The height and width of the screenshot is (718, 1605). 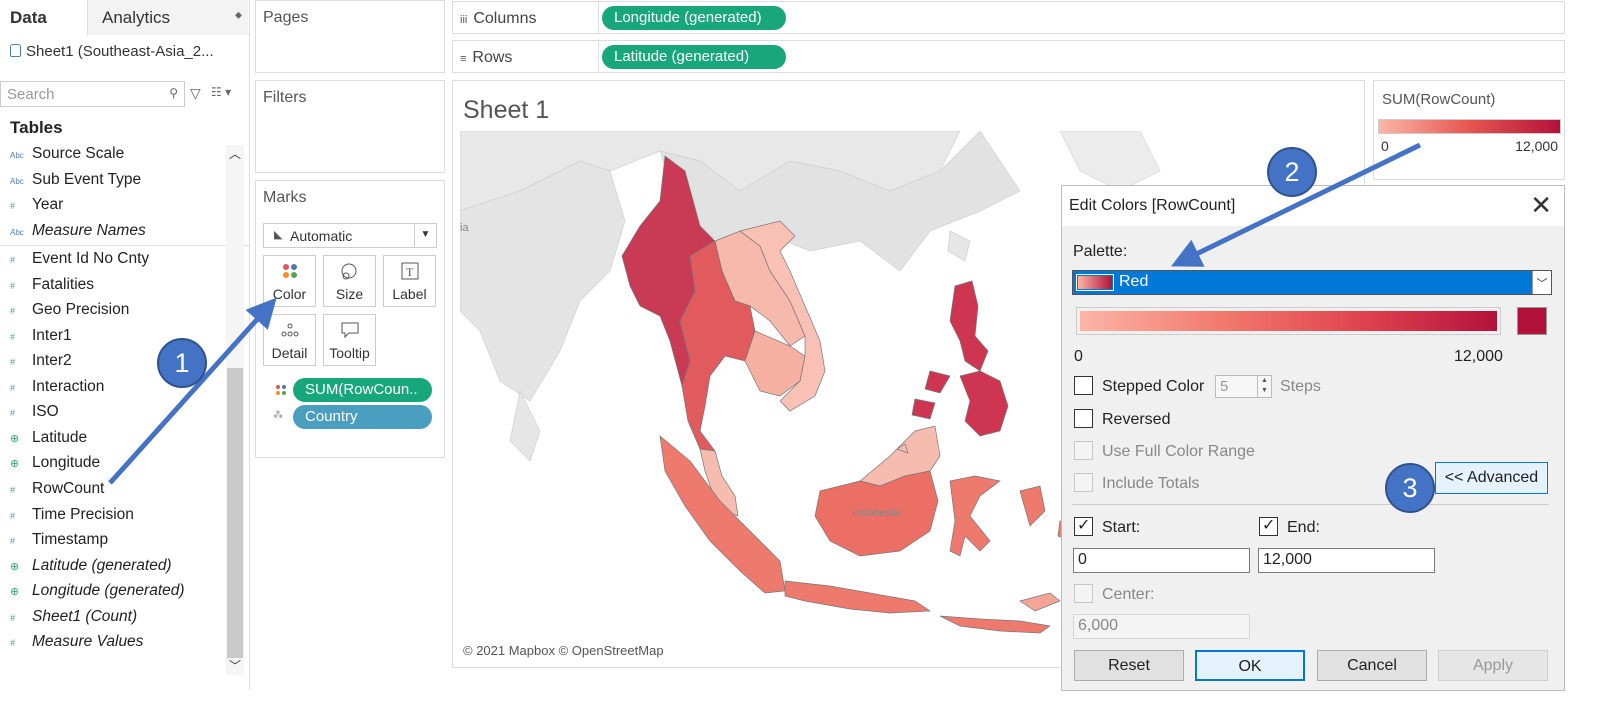 I want to click on field-item: ⊕ Latitude, so click(x=48, y=441).